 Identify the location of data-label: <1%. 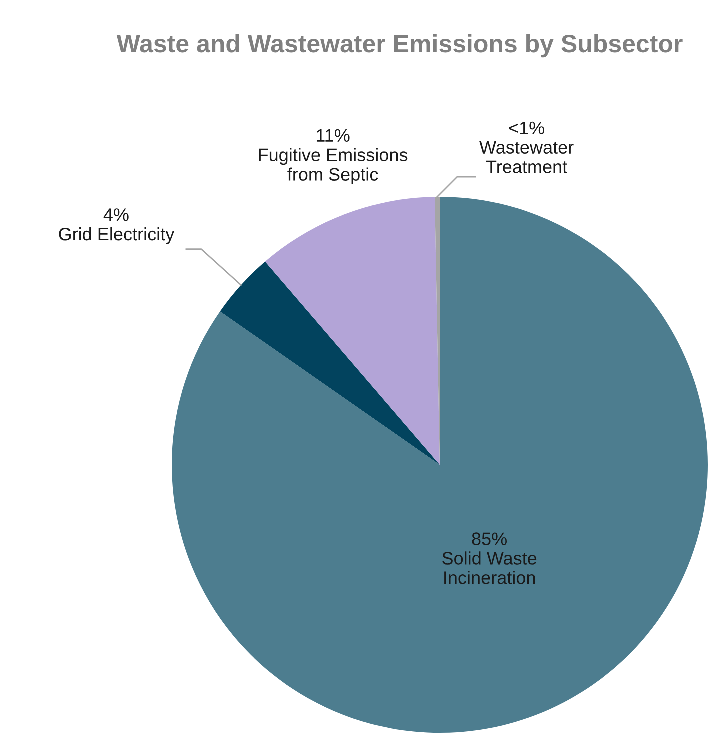
(526, 128).